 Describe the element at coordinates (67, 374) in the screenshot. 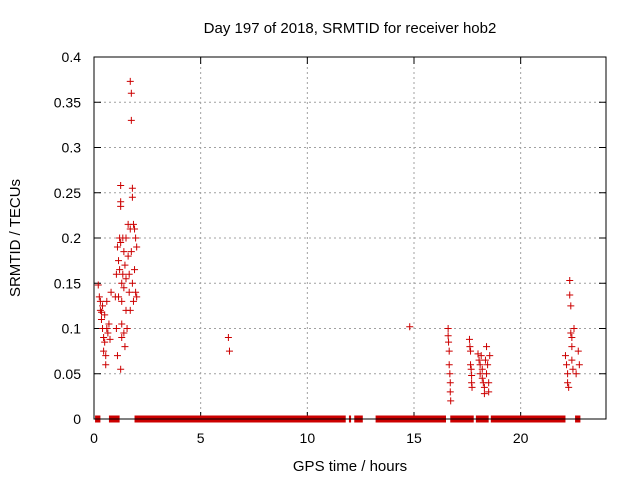

I see `y-tick-label: 0.05` at that location.